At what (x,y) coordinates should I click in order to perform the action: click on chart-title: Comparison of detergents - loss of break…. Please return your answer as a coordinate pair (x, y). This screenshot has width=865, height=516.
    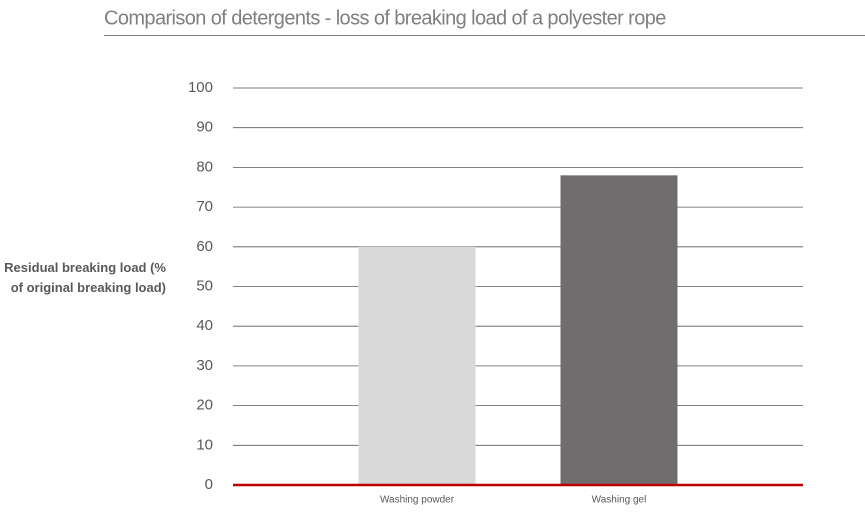
    Looking at the image, I should click on (385, 18).